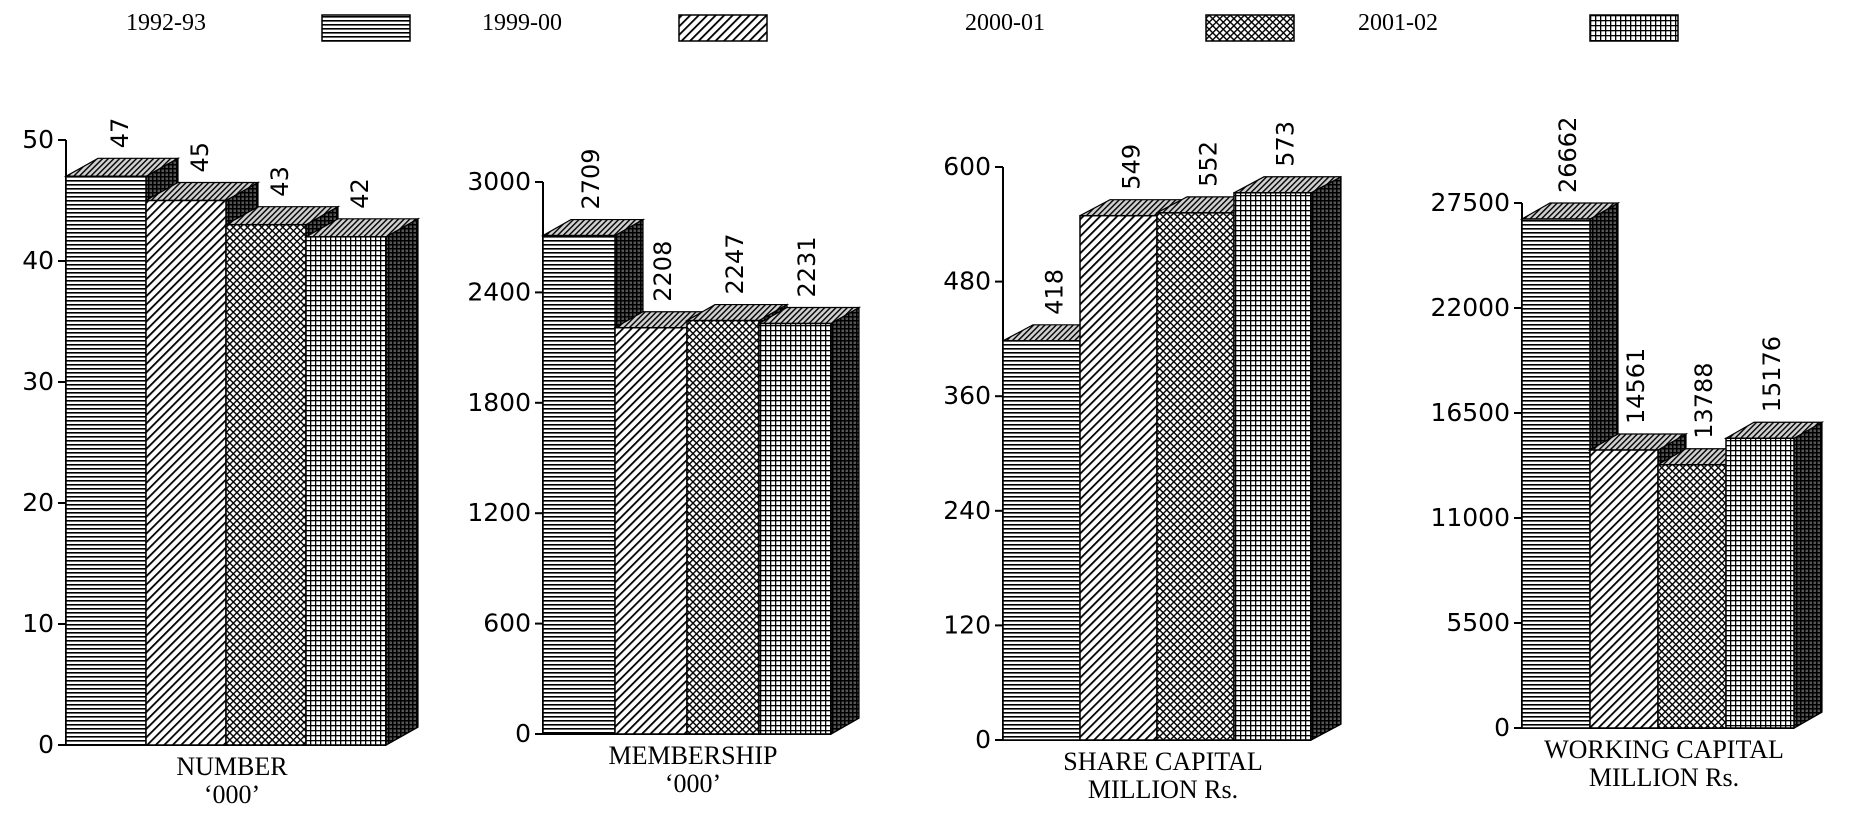 This screenshot has height=815, width=1854. What do you see at coordinates (1470, 202) in the screenshot?
I see `y-tick-label: 27500` at bounding box center [1470, 202].